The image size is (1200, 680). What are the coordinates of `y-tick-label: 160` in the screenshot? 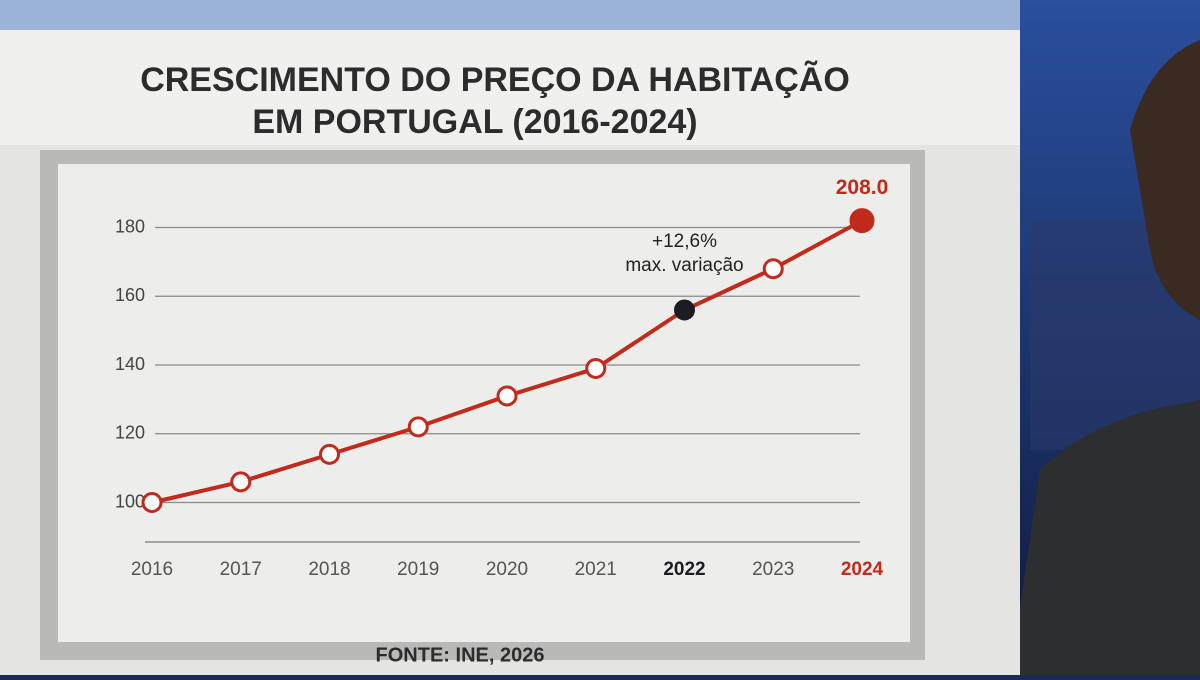 It's located at (130, 295).